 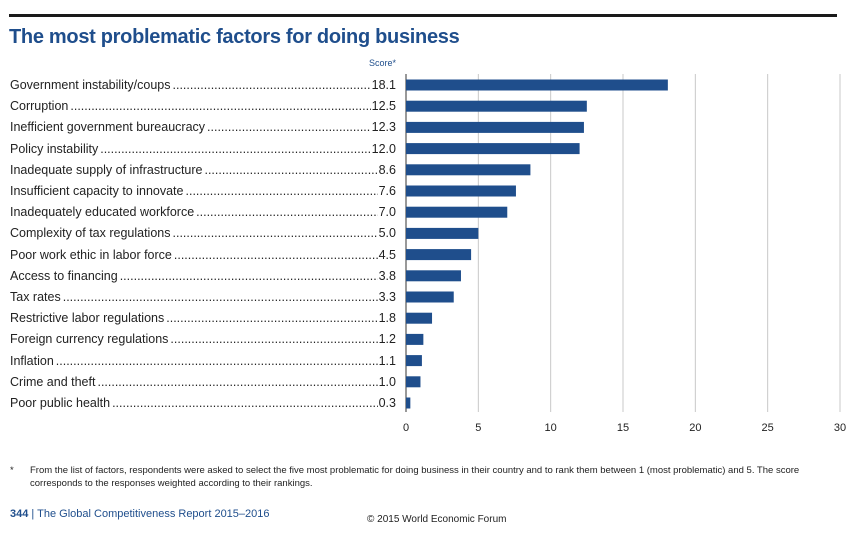 I want to click on value-label: 7.0, so click(x=387, y=212).